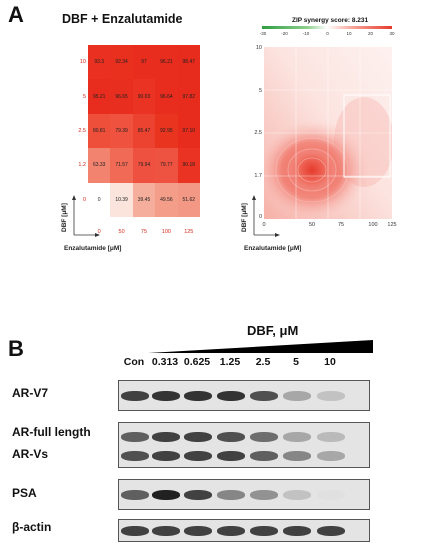  What do you see at coordinates (121, 165) in the screenshot?
I see `heatmap-cell: 71.57` at bounding box center [121, 165].